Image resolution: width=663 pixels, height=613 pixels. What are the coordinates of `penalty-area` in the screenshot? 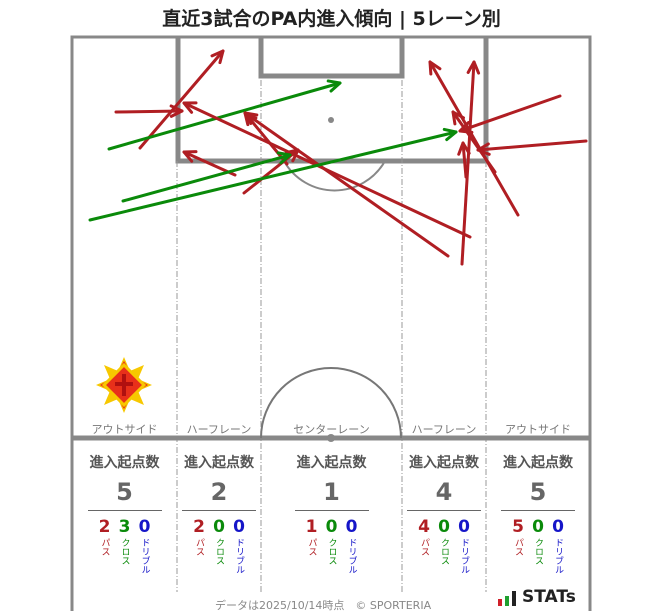 It's located at (332, 100).